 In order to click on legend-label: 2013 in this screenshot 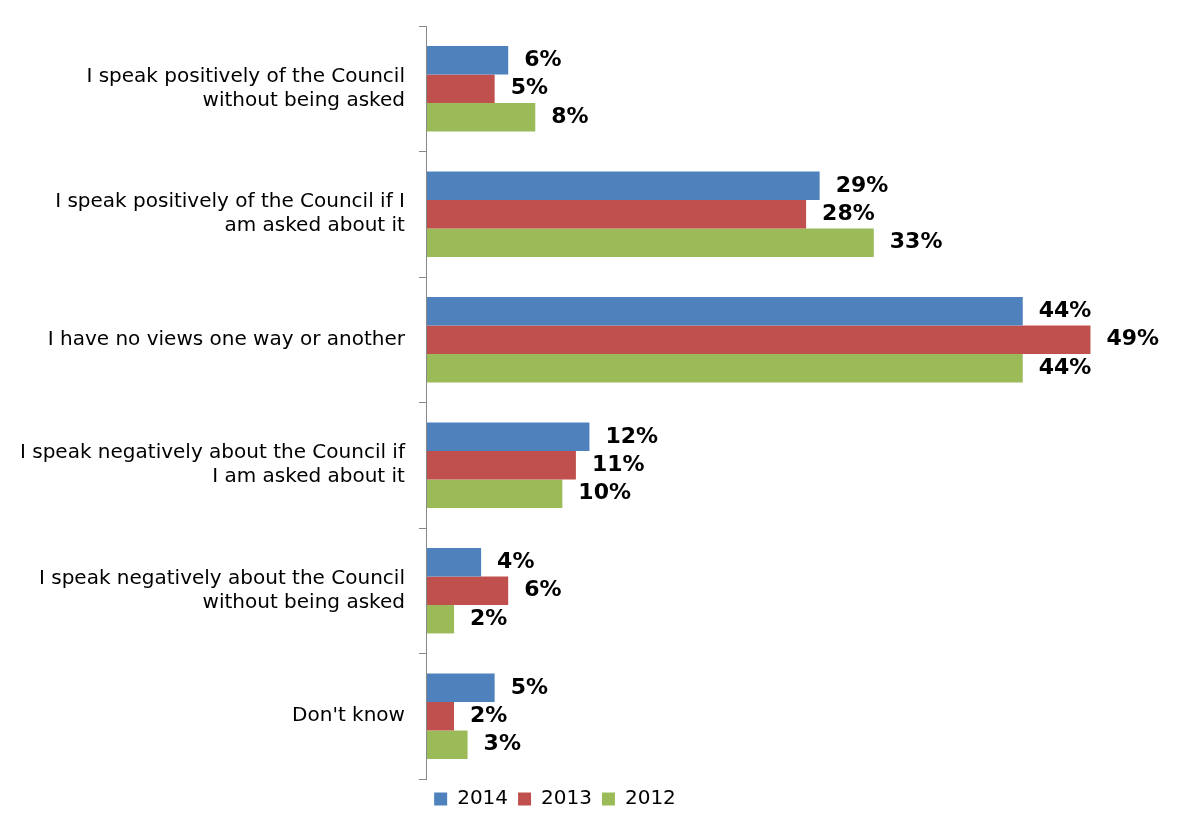, I will do `click(566, 797)`.